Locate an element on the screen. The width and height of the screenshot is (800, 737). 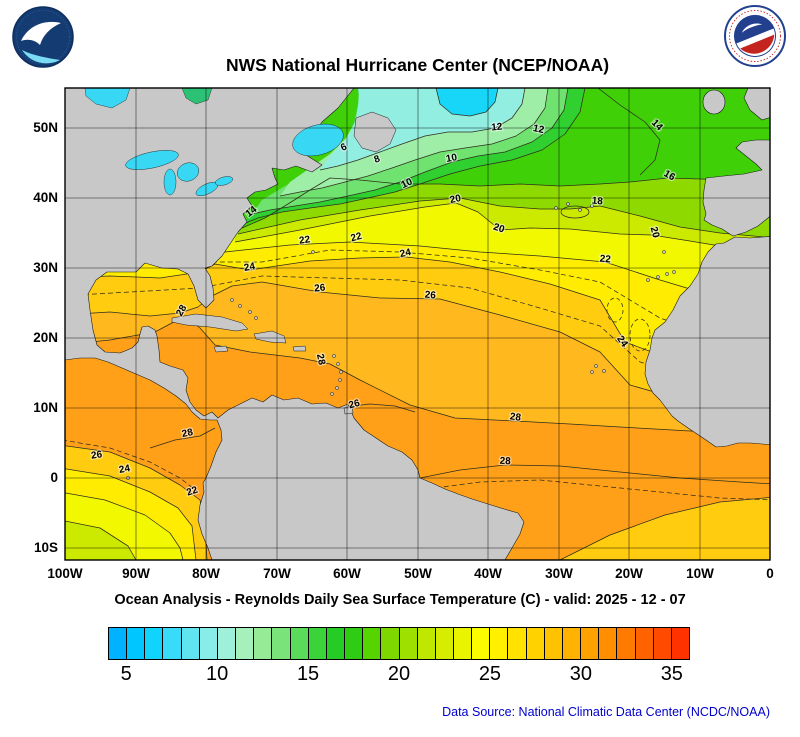
colorbar-tick-label: 10 is located at coordinates (217, 674).